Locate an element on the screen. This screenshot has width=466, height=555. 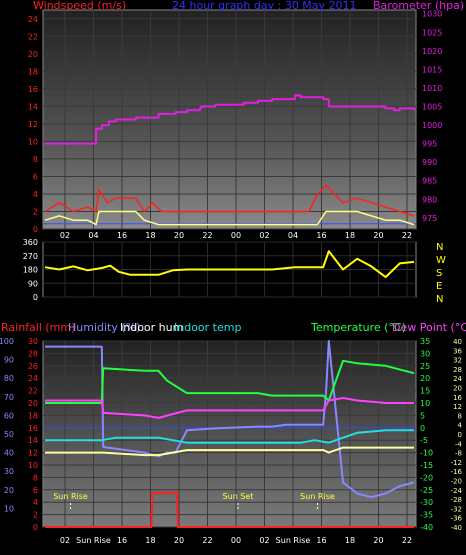
dewpoint-tick-label: 16 is located at coordinates (457, 398).